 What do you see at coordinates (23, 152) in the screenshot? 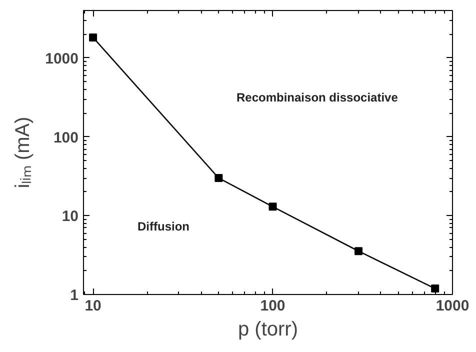
I see `y-axis-title: iₗᵢₘ (mA)` at bounding box center [23, 152].